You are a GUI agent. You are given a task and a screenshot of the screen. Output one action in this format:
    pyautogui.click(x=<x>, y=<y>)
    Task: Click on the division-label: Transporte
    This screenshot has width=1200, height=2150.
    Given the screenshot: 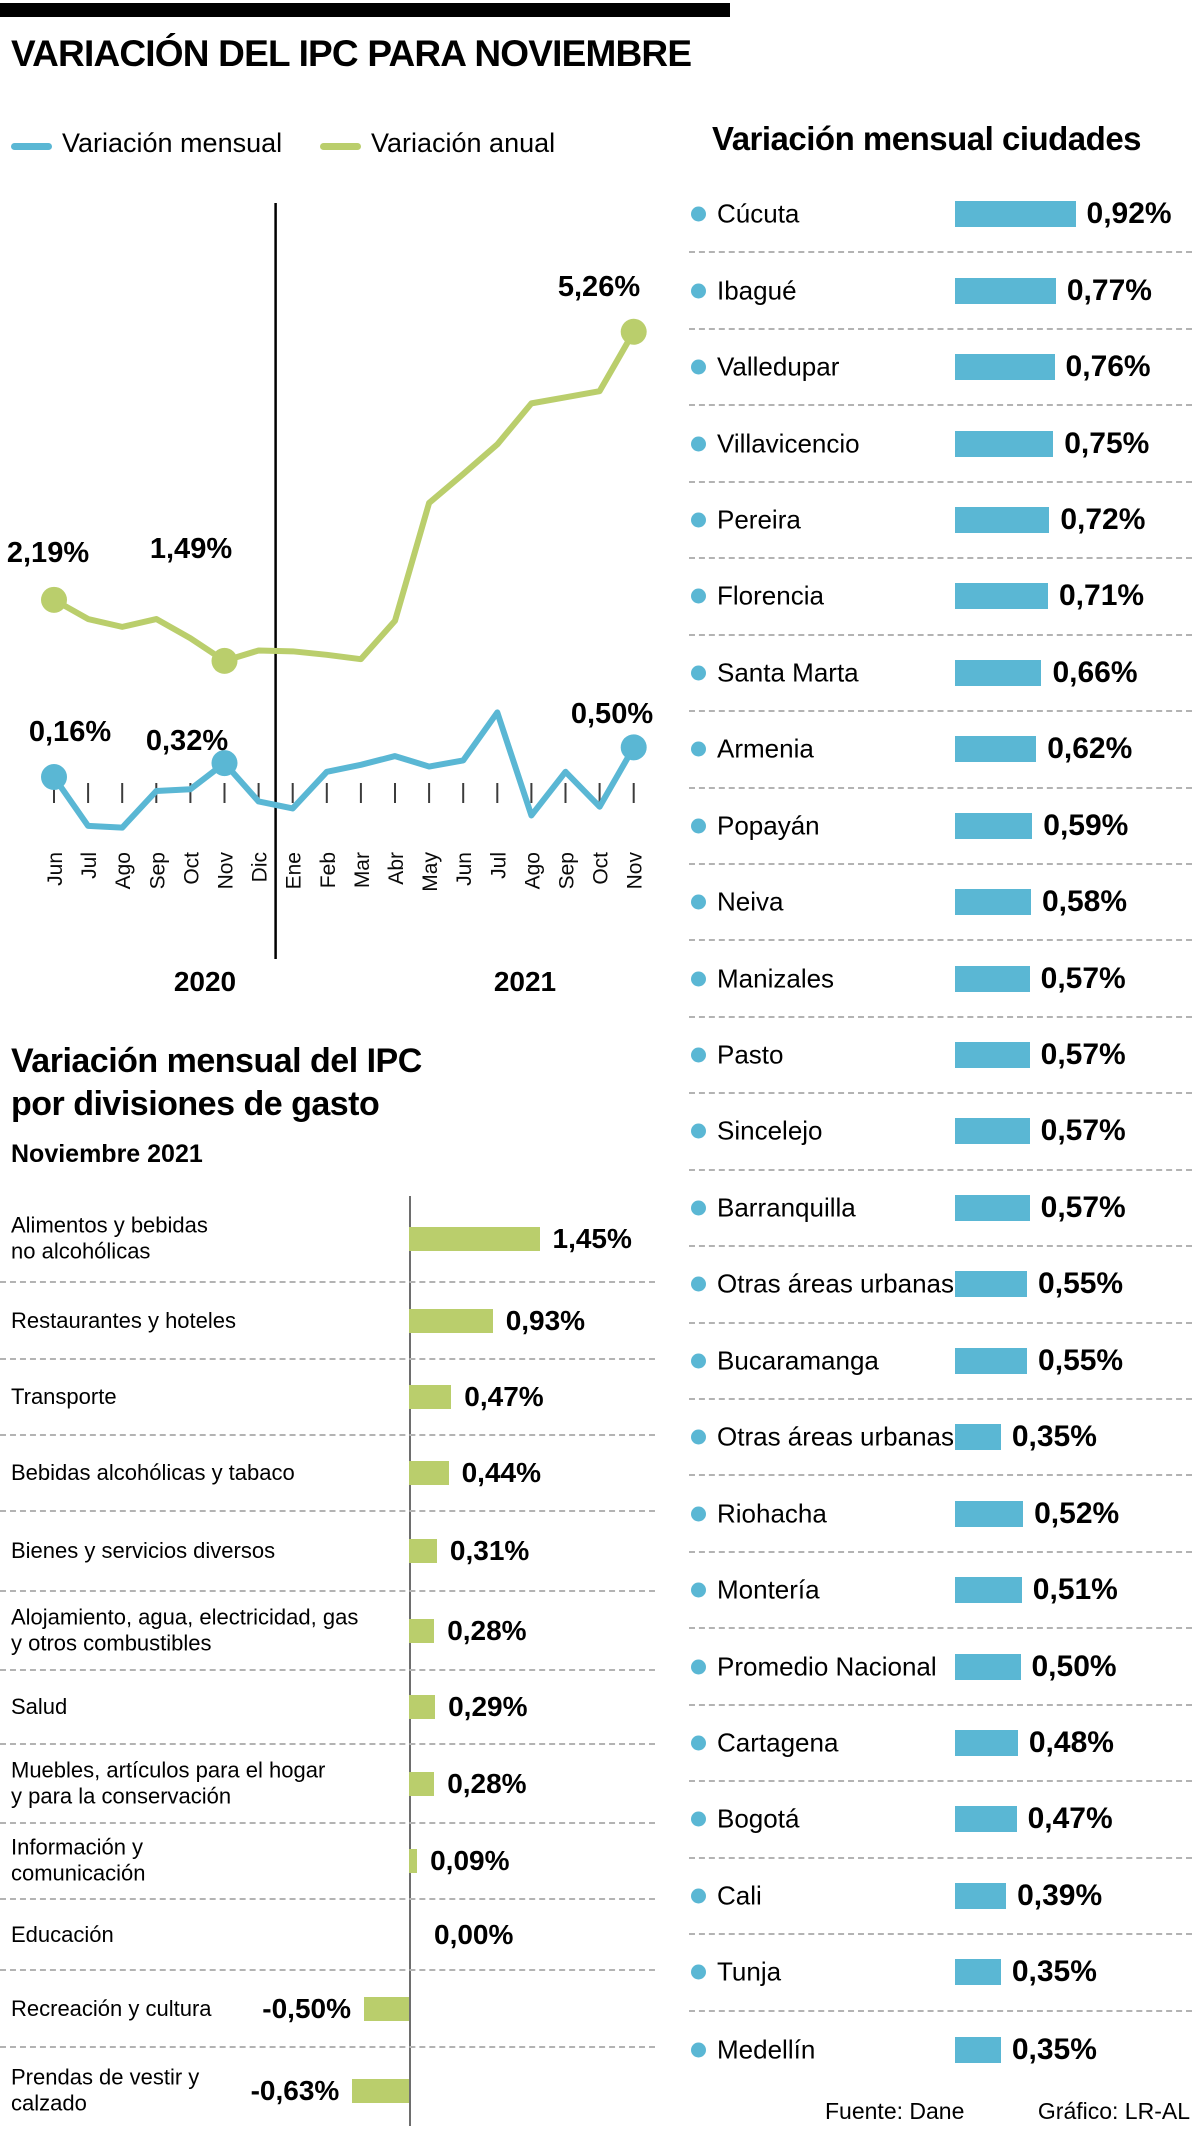 What is the action you would take?
    pyautogui.click(x=64, y=1396)
    